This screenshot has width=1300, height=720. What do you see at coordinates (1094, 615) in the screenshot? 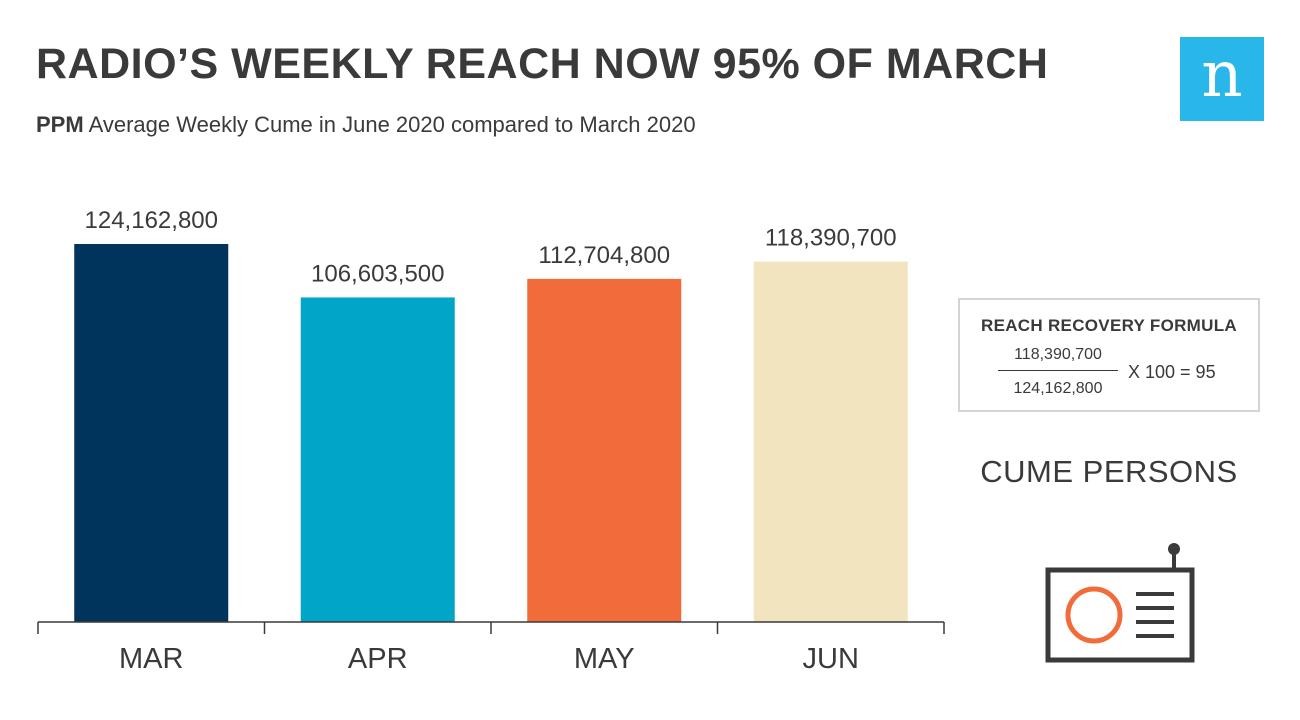
I see `radio-speaker` at bounding box center [1094, 615].